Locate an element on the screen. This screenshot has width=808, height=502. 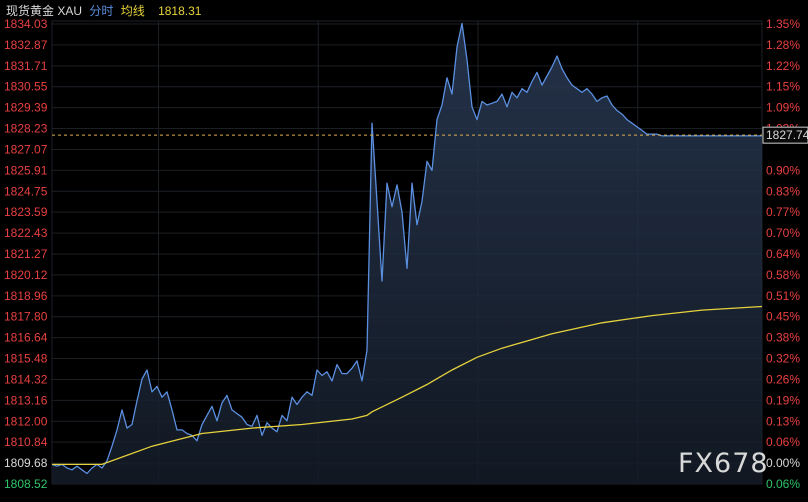
y-tick-label-left: 1834.03 is located at coordinates (26, 24).